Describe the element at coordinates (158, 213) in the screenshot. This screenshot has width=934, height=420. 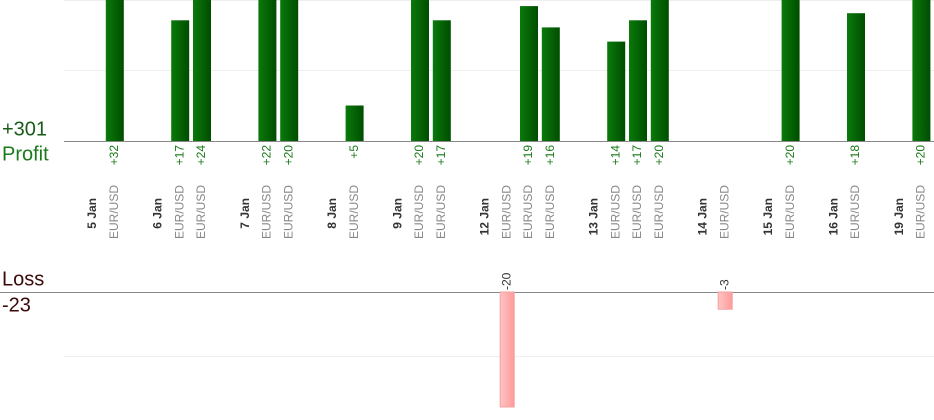
I see `date-label: 6 Jan` at that location.